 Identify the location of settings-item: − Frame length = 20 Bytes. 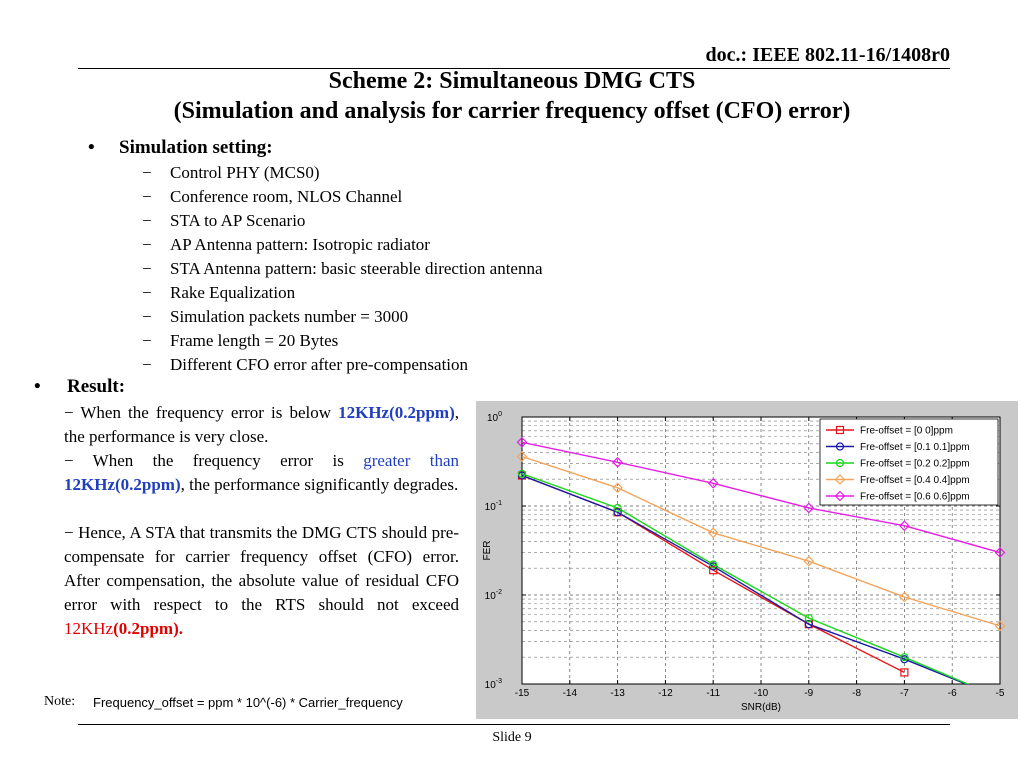
(342, 341).